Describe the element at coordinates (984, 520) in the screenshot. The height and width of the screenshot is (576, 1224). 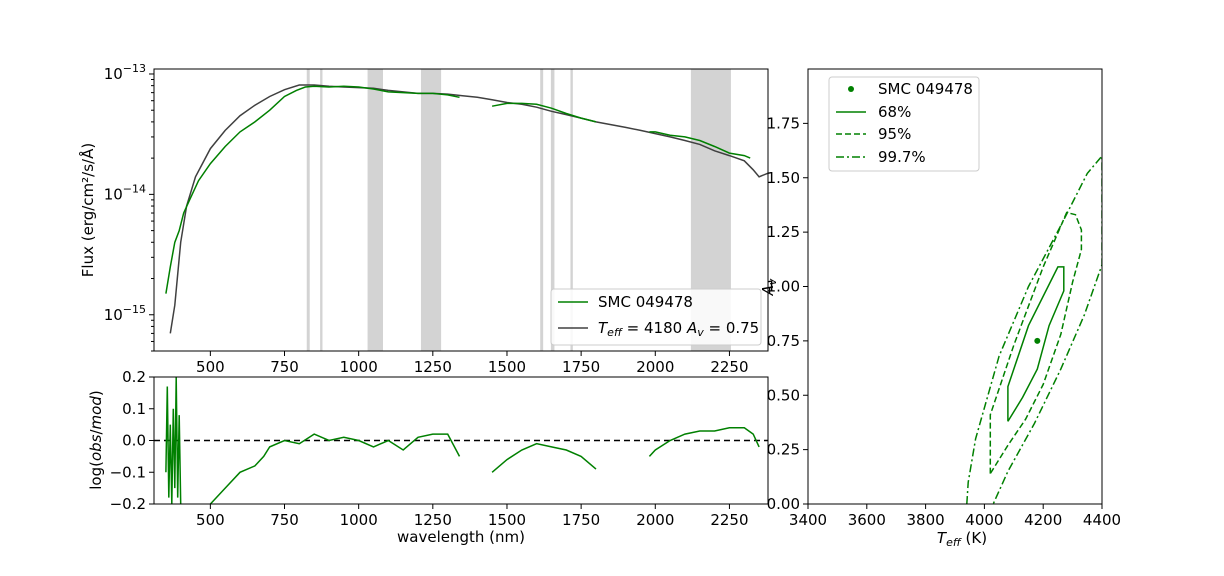
I see `contour-x-tick-label: 4000` at that location.